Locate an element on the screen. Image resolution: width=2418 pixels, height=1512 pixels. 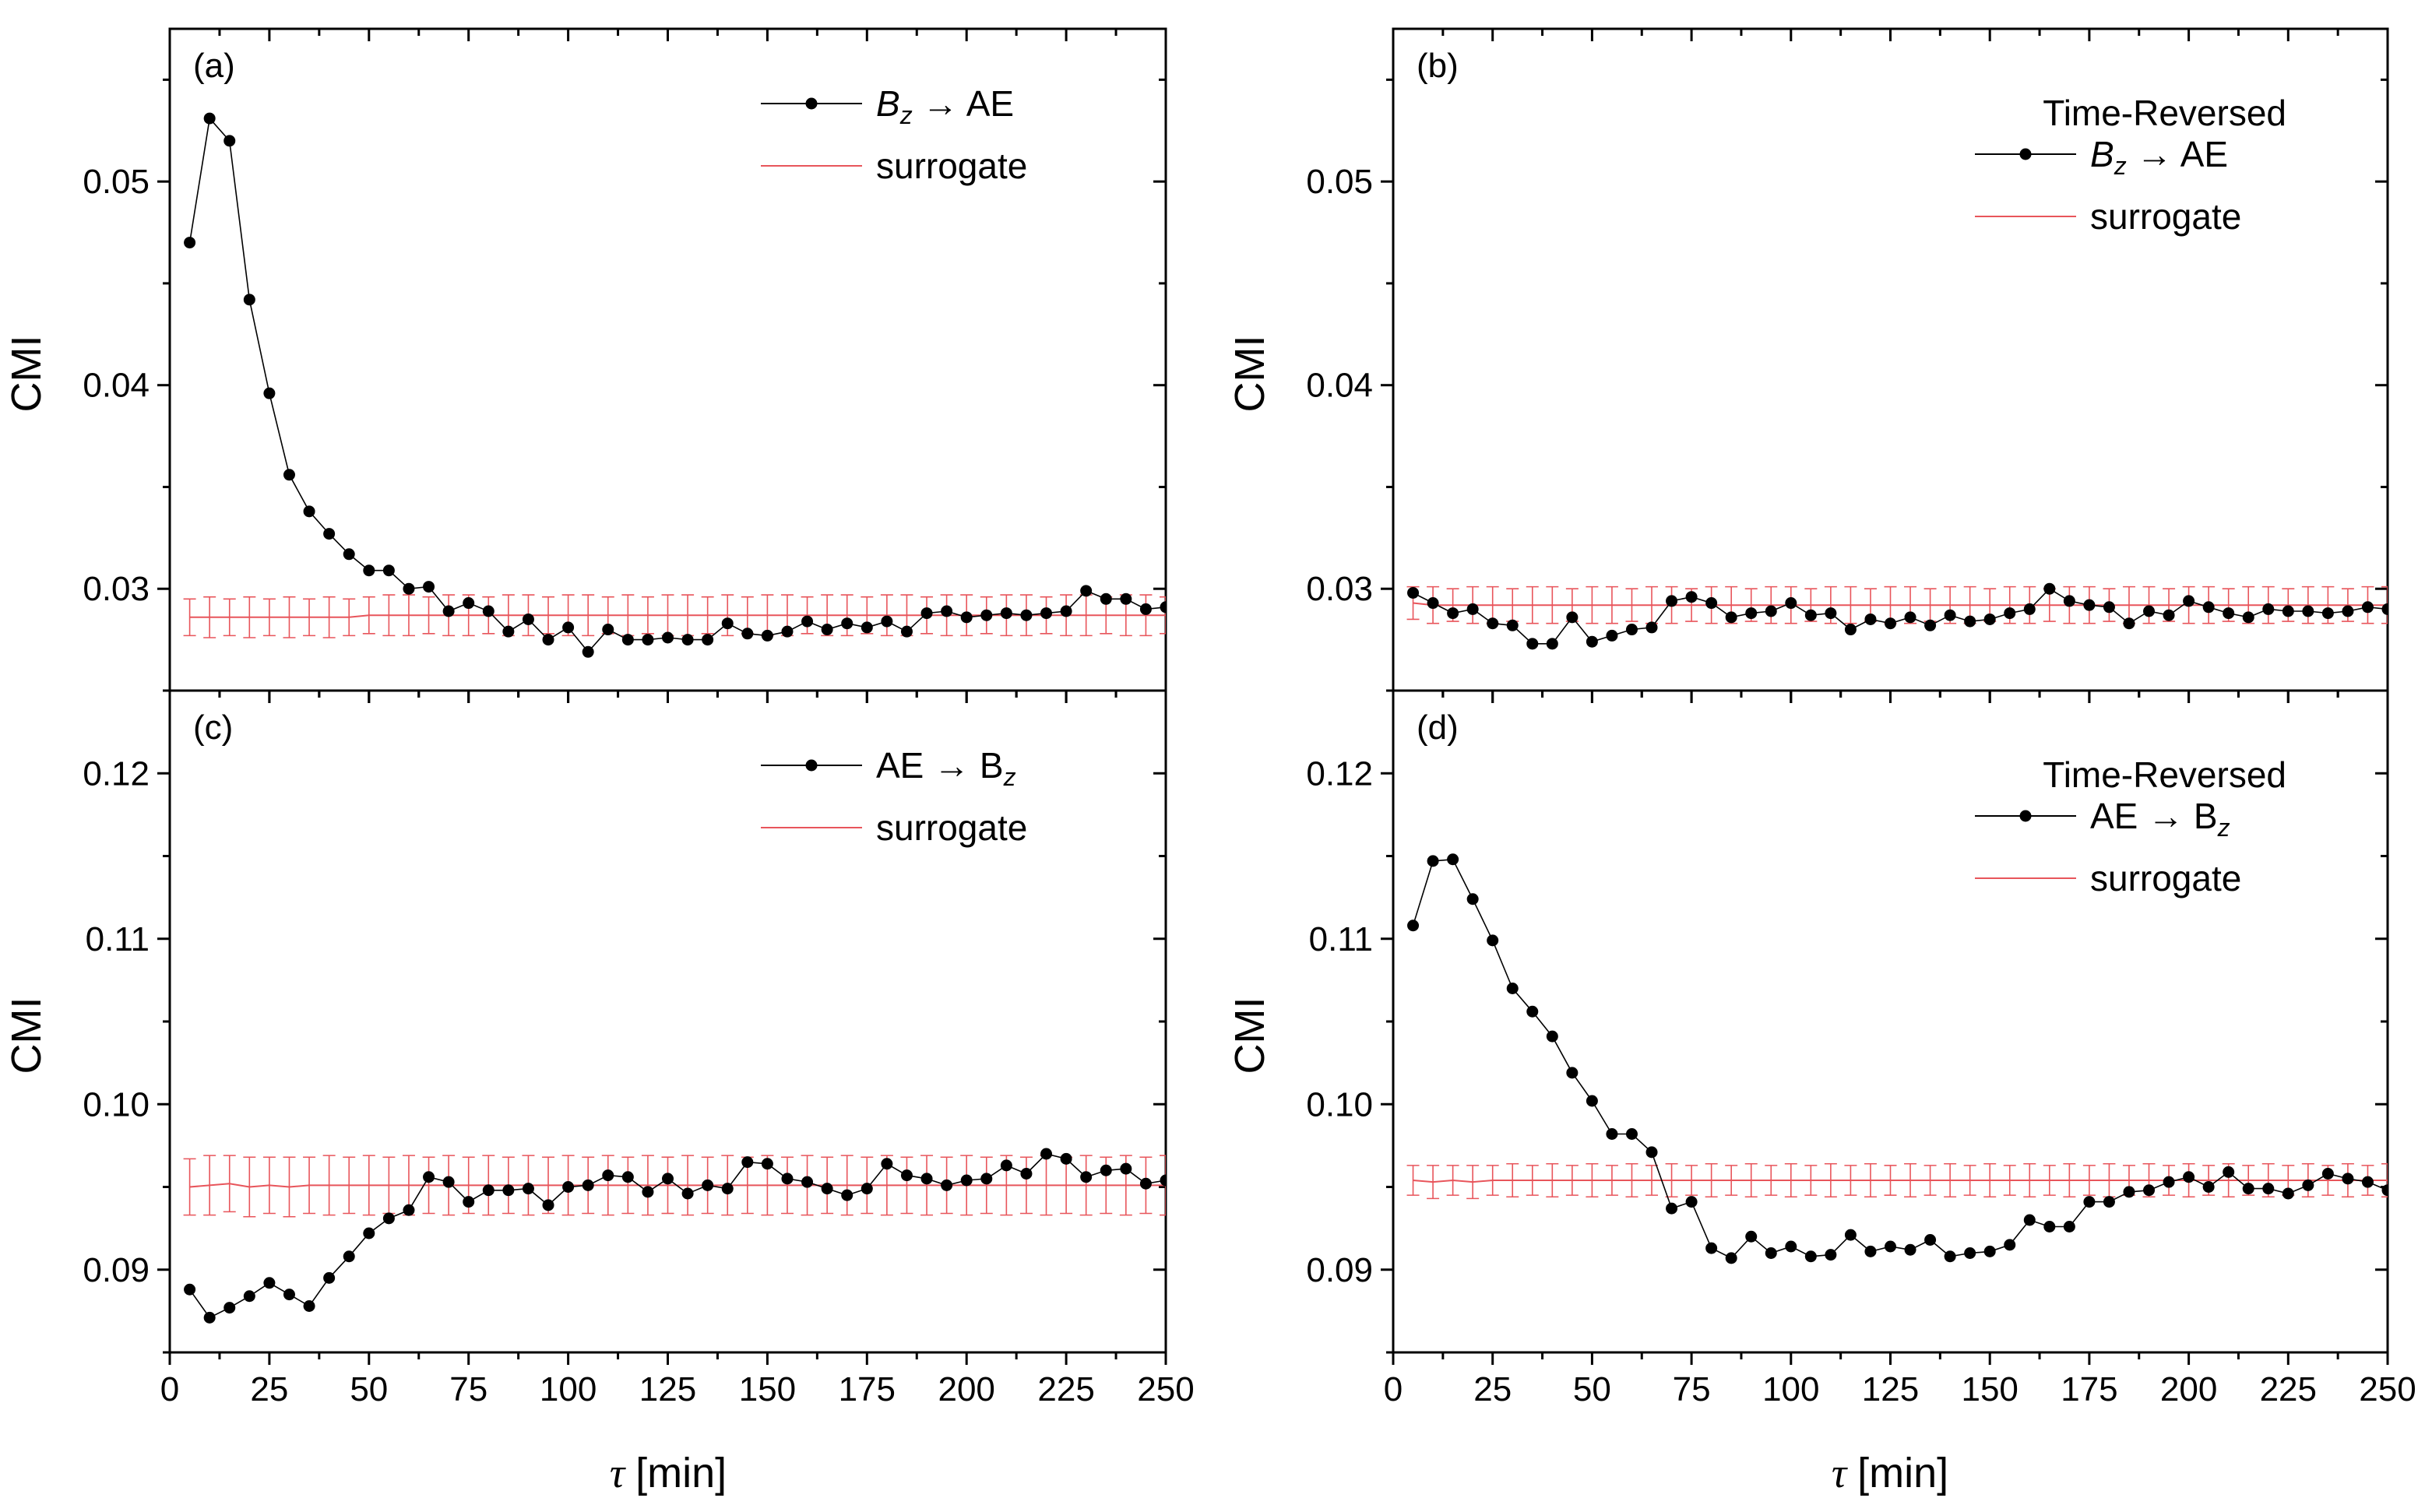
legend-series-marker is located at coordinates (812, 765).